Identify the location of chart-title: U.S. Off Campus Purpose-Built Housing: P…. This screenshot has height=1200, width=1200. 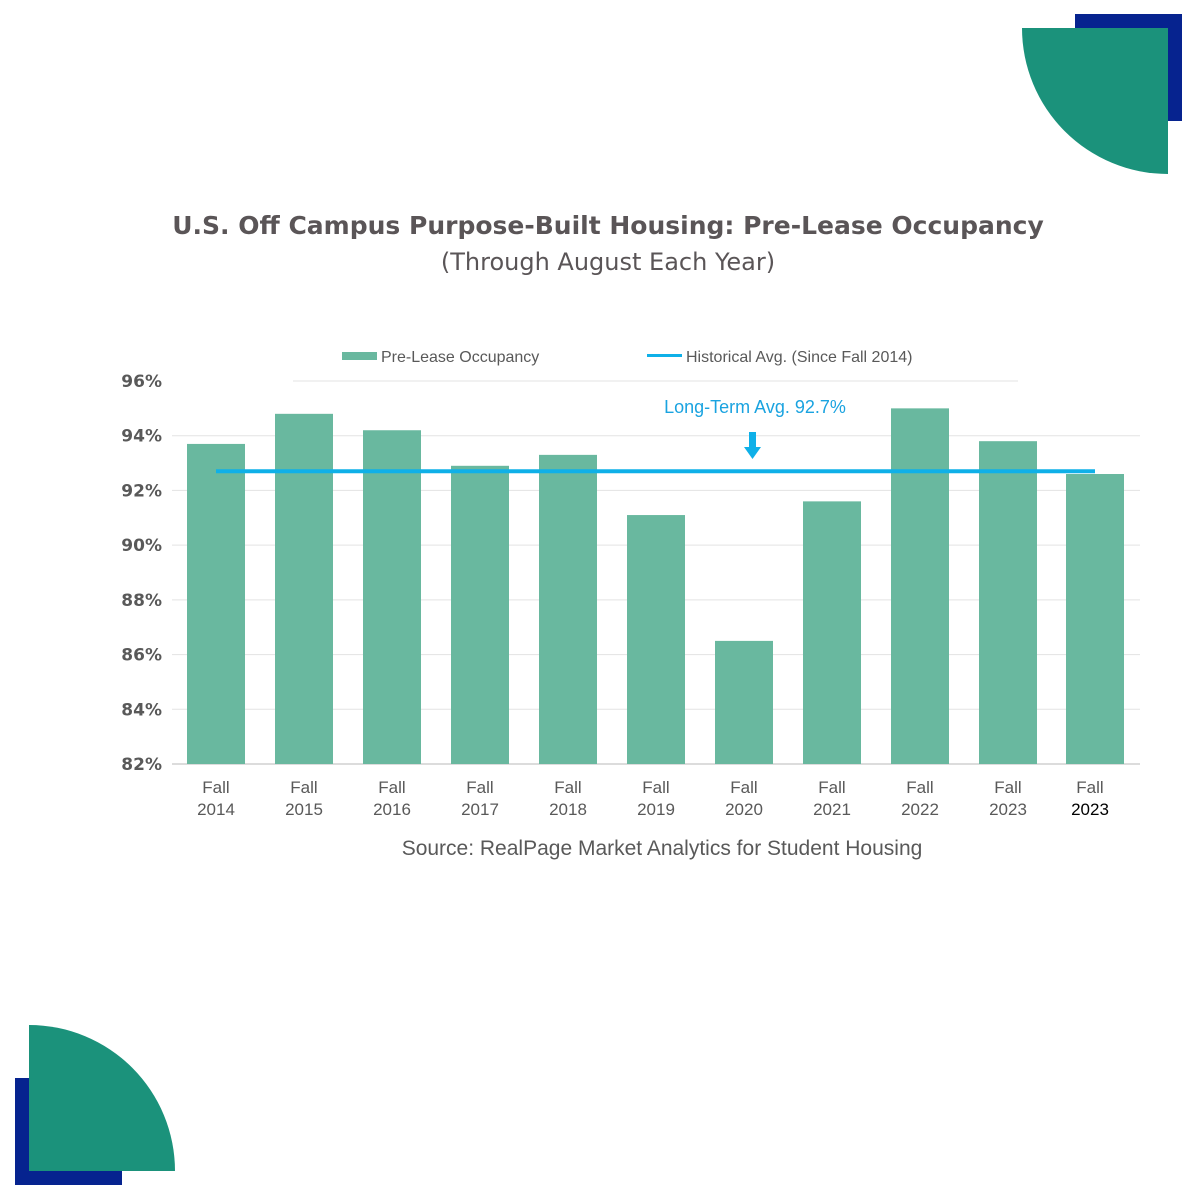
(608, 225).